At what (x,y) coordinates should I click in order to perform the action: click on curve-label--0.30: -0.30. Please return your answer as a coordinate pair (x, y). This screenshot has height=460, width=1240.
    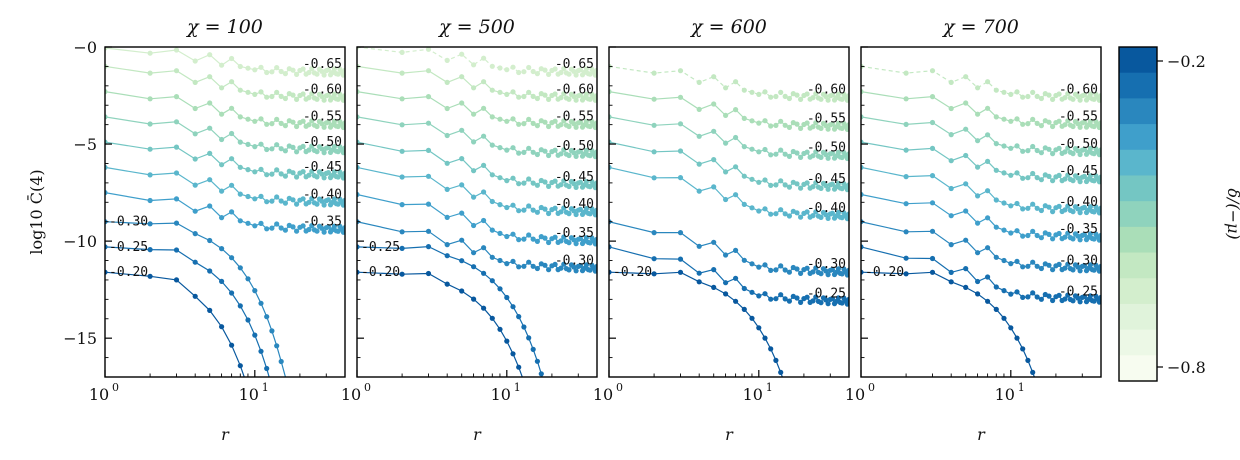
    Looking at the image, I should click on (128, 222).